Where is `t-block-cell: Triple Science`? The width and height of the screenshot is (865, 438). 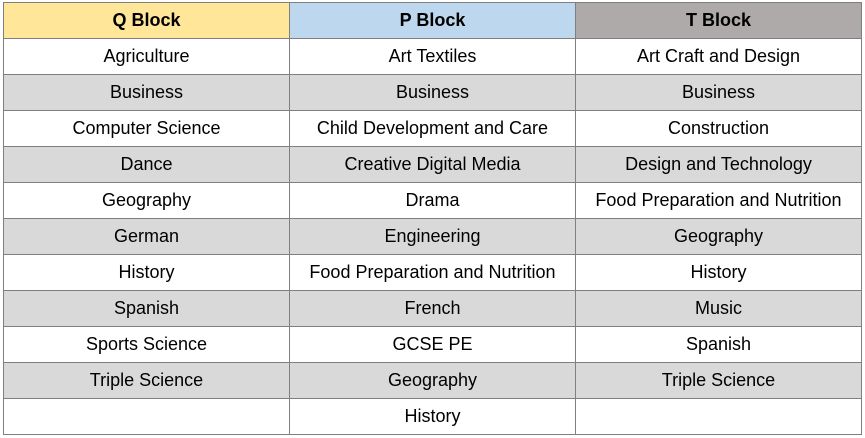
t-block-cell: Triple Science is located at coordinates (718, 380).